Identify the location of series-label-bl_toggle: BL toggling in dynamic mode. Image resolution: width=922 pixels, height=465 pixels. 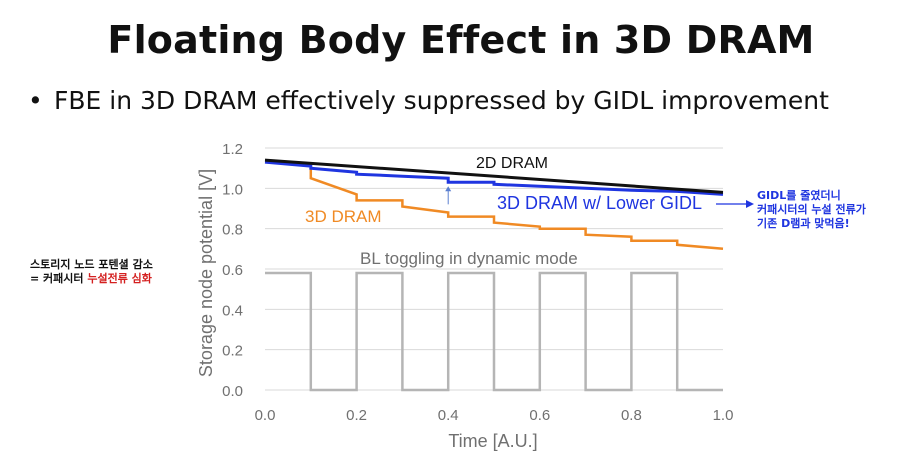
(469, 258).